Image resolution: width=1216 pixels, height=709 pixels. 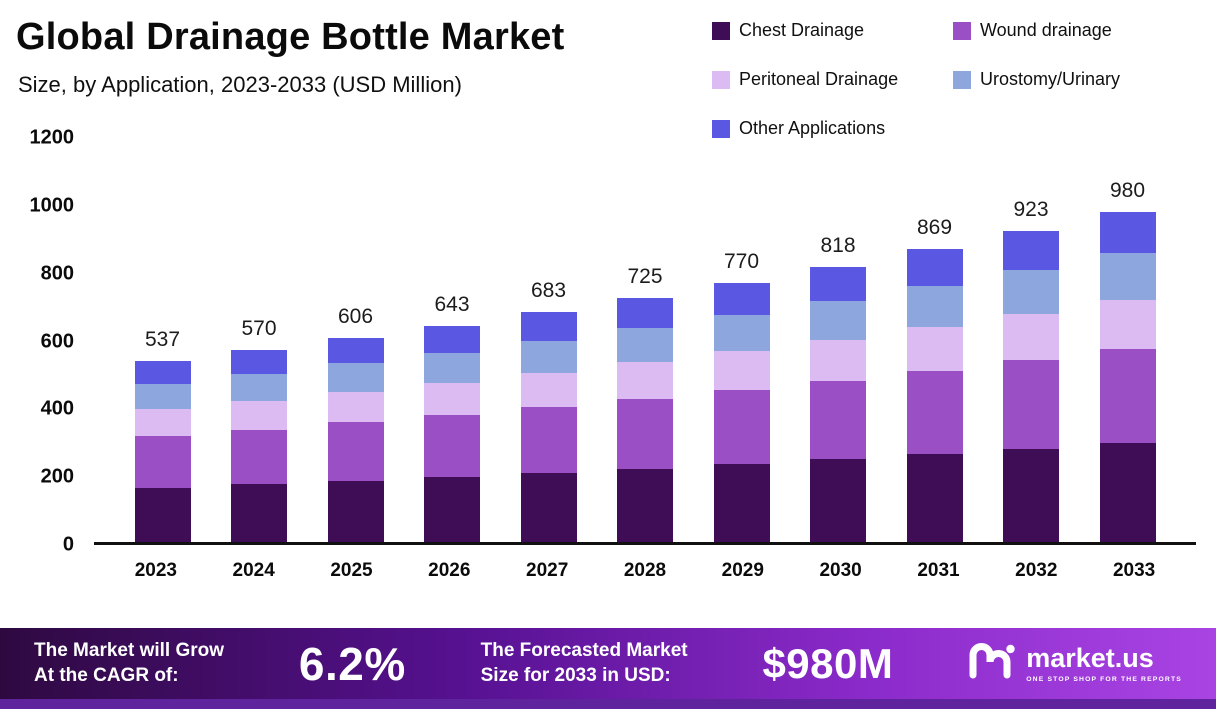 I want to click on cagr-label: The Market will Grow At the CAGR of:, so click(x=129, y=663).